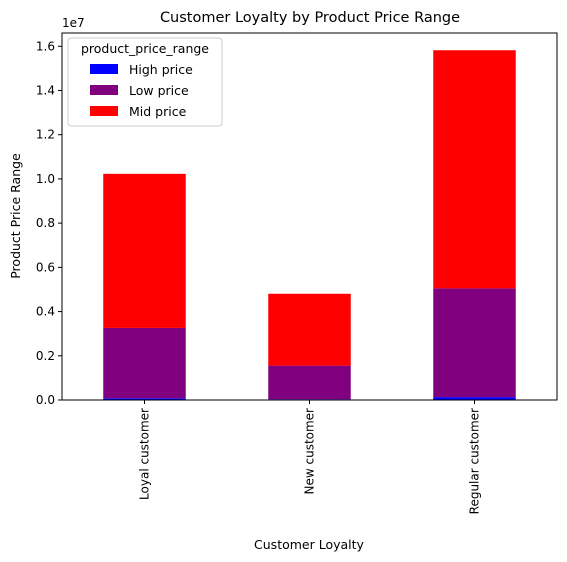 This screenshot has height=562, width=567. What do you see at coordinates (310, 451) in the screenshot?
I see `x-tick-label: New customer` at bounding box center [310, 451].